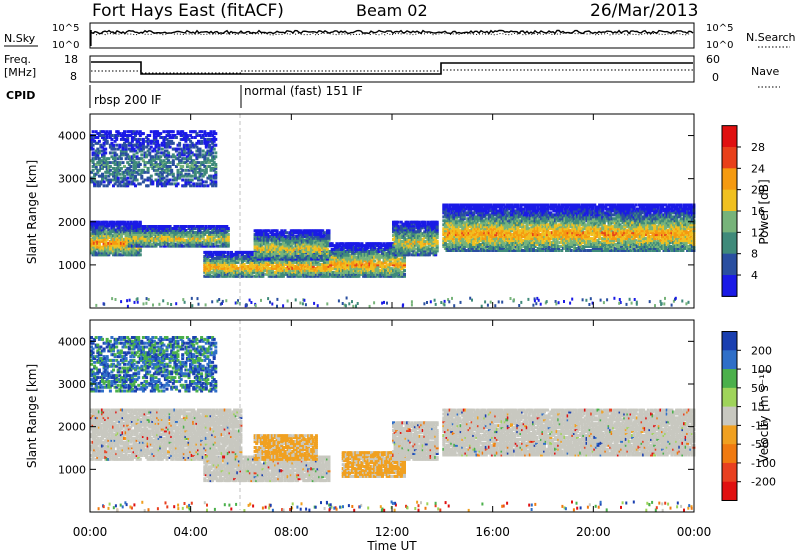  Describe the element at coordinates (719, 28) in the screenshot. I see `nsearch-tick-top: 10^5` at that location.